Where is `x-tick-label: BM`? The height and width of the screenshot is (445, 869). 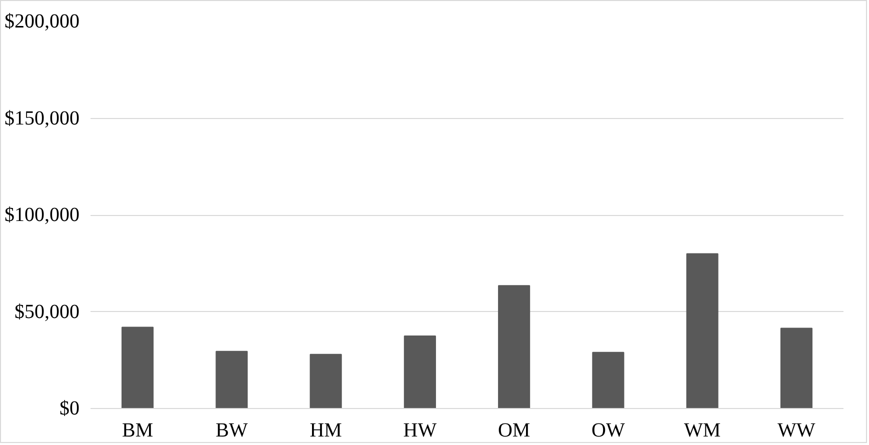 x-tick-label: BM is located at coordinates (138, 431).